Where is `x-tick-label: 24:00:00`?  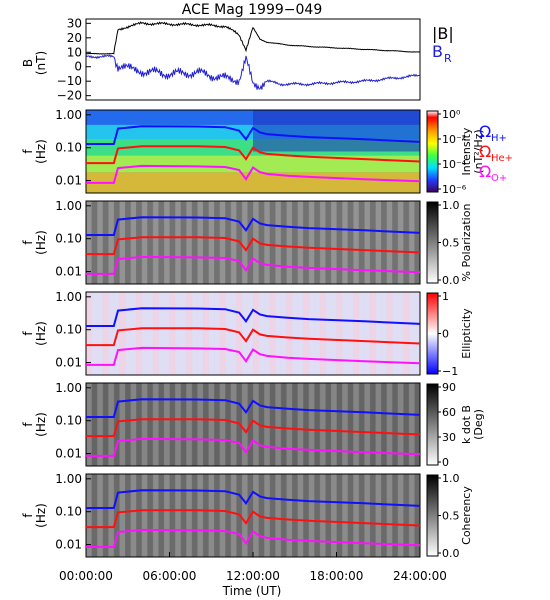
x-tick-label: 24:00:00 is located at coordinates (420, 576).